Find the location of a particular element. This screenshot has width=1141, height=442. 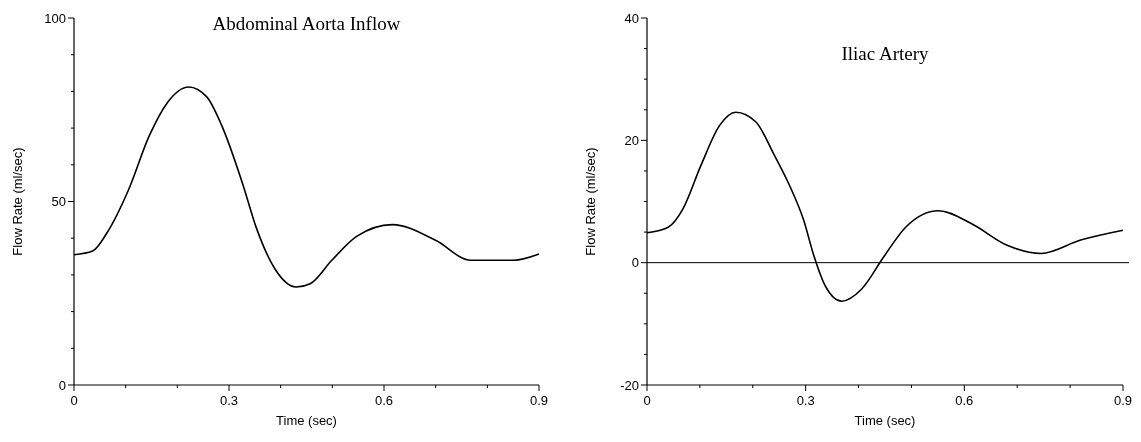

text: Iliac Artery is located at coordinates (885, 53).